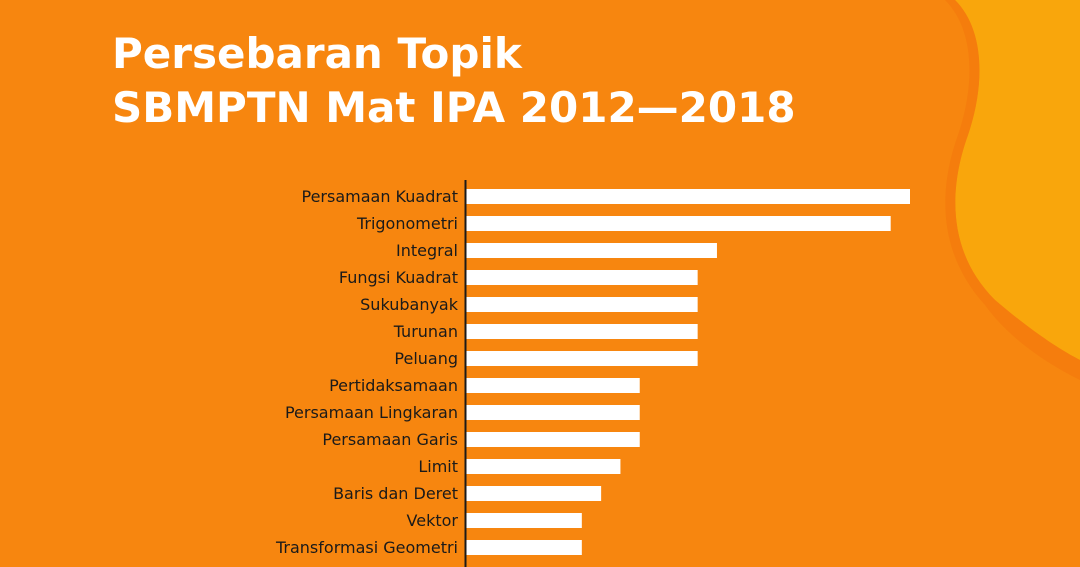  I want to click on category-label: Trigonometri, so click(407, 223).